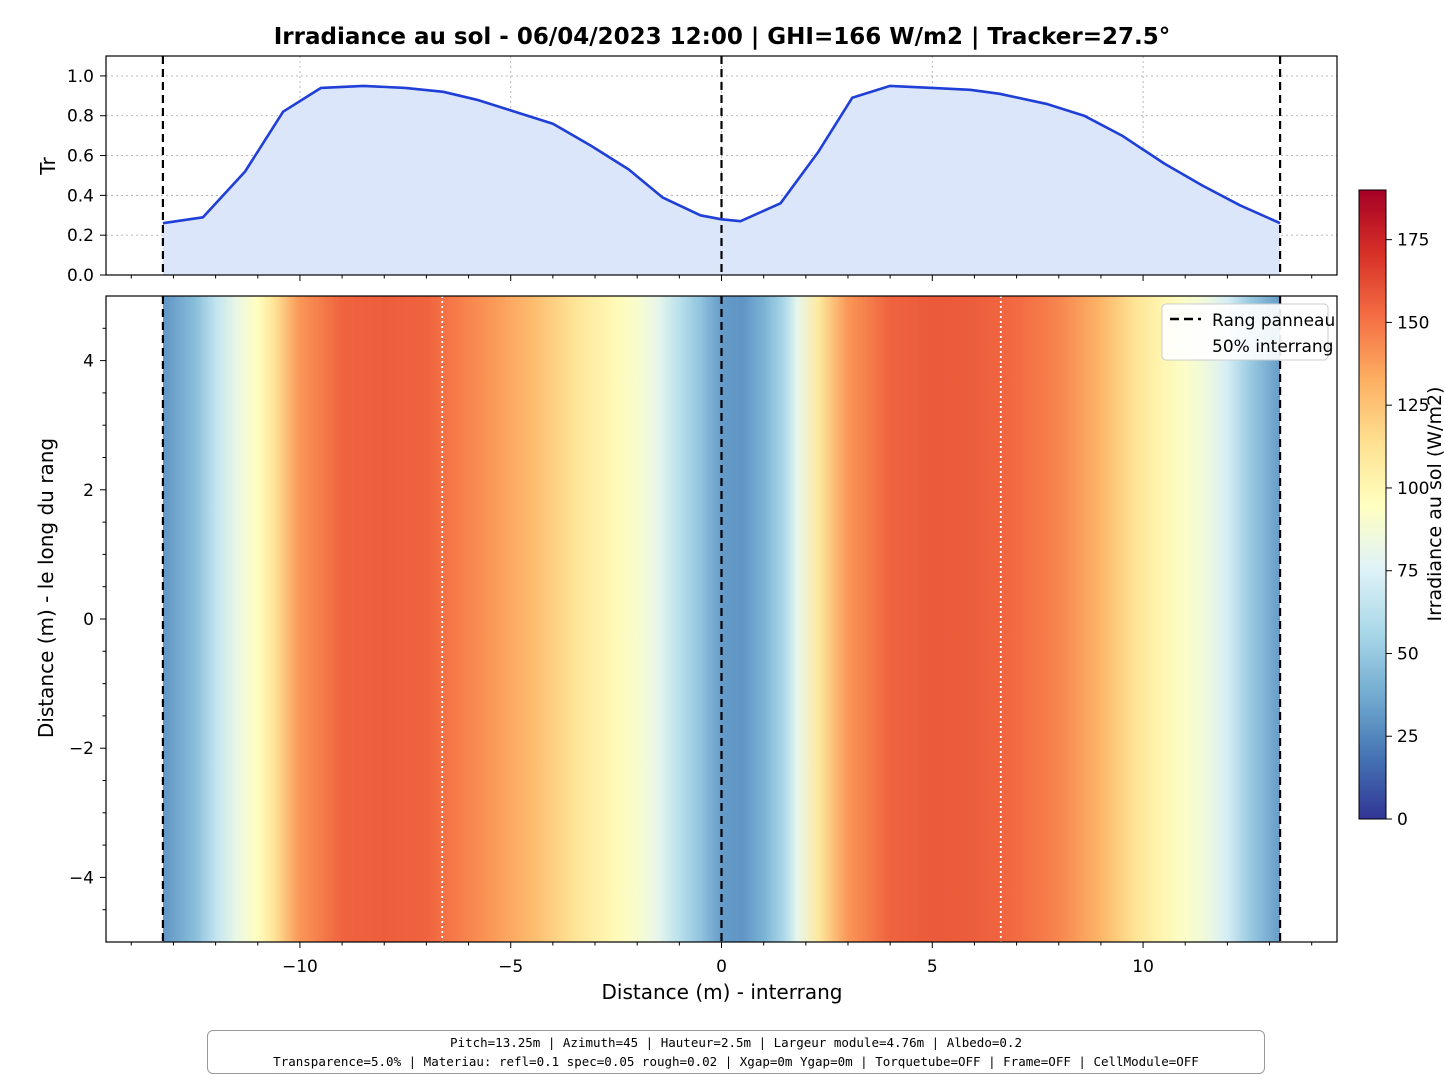  What do you see at coordinates (80, 196) in the screenshot?
I see `top-y-tick-label: 0.4` at bounding box center [80, 196].